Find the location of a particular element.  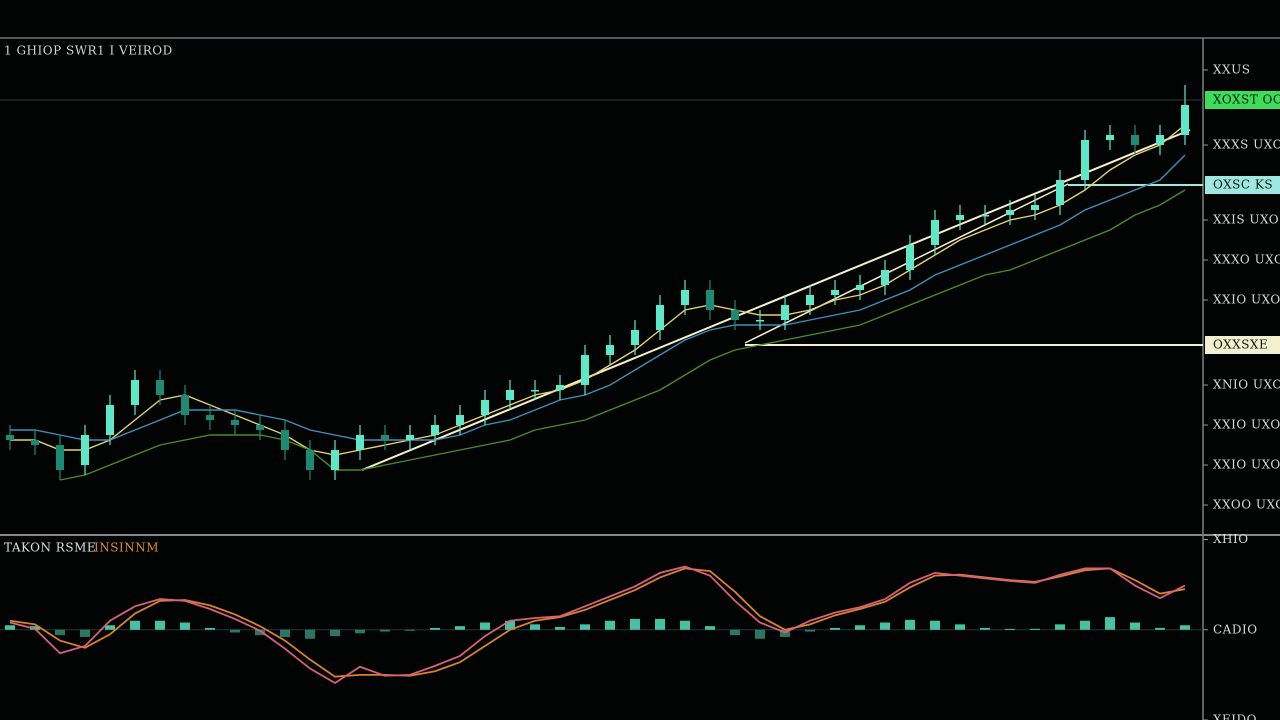

chart-title: 1 GHIOP SWR1 I VEIROD is located at coordinates (88, 51).